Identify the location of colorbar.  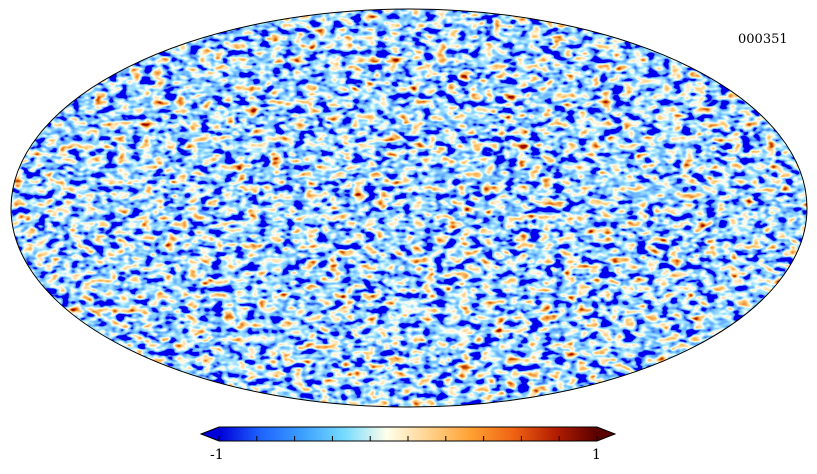
(408, 434).